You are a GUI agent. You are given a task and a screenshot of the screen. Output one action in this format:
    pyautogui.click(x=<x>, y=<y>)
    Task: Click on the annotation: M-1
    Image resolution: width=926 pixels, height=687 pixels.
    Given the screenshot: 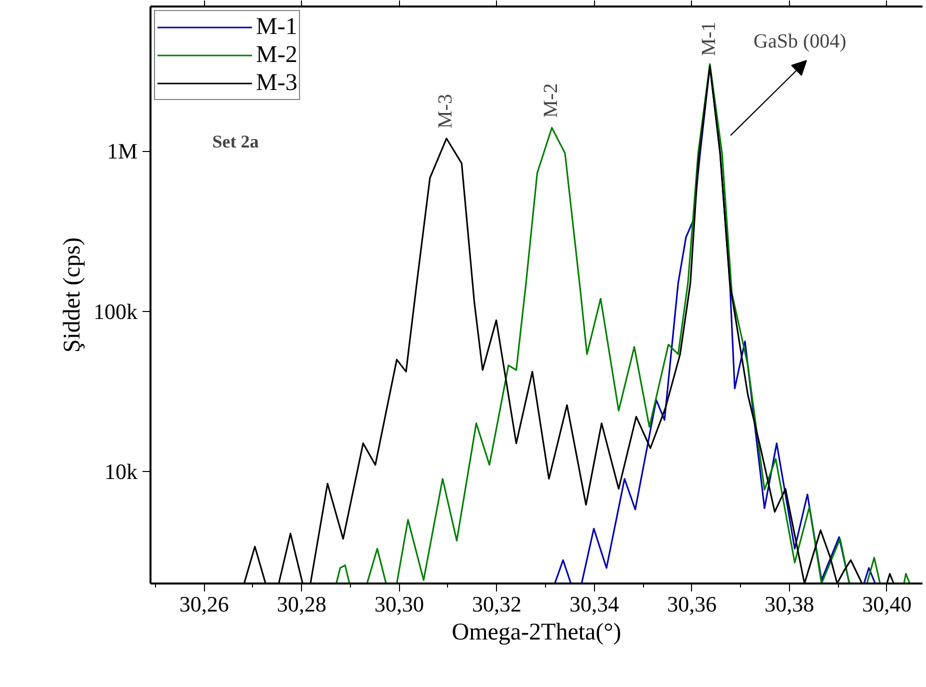 What is the action you would take?
    pyautogui.click(x=709, y=39)
    